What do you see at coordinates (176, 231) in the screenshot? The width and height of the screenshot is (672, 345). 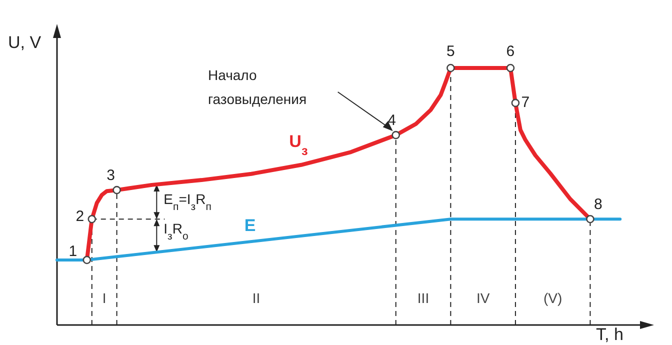 I see `annotation: I$_{з}$R$_{о}$` at bounding box center [176, 231].